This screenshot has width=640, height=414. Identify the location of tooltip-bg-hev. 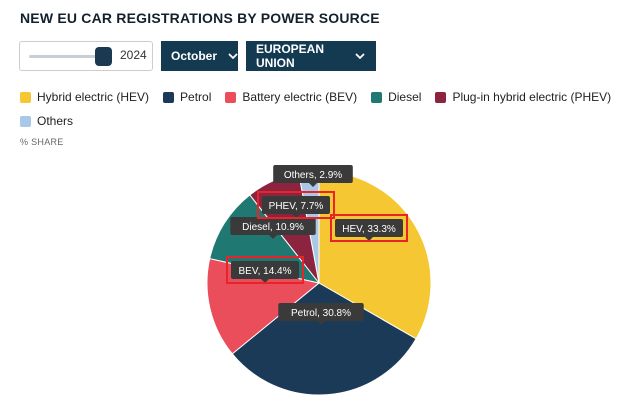
(369, 228).